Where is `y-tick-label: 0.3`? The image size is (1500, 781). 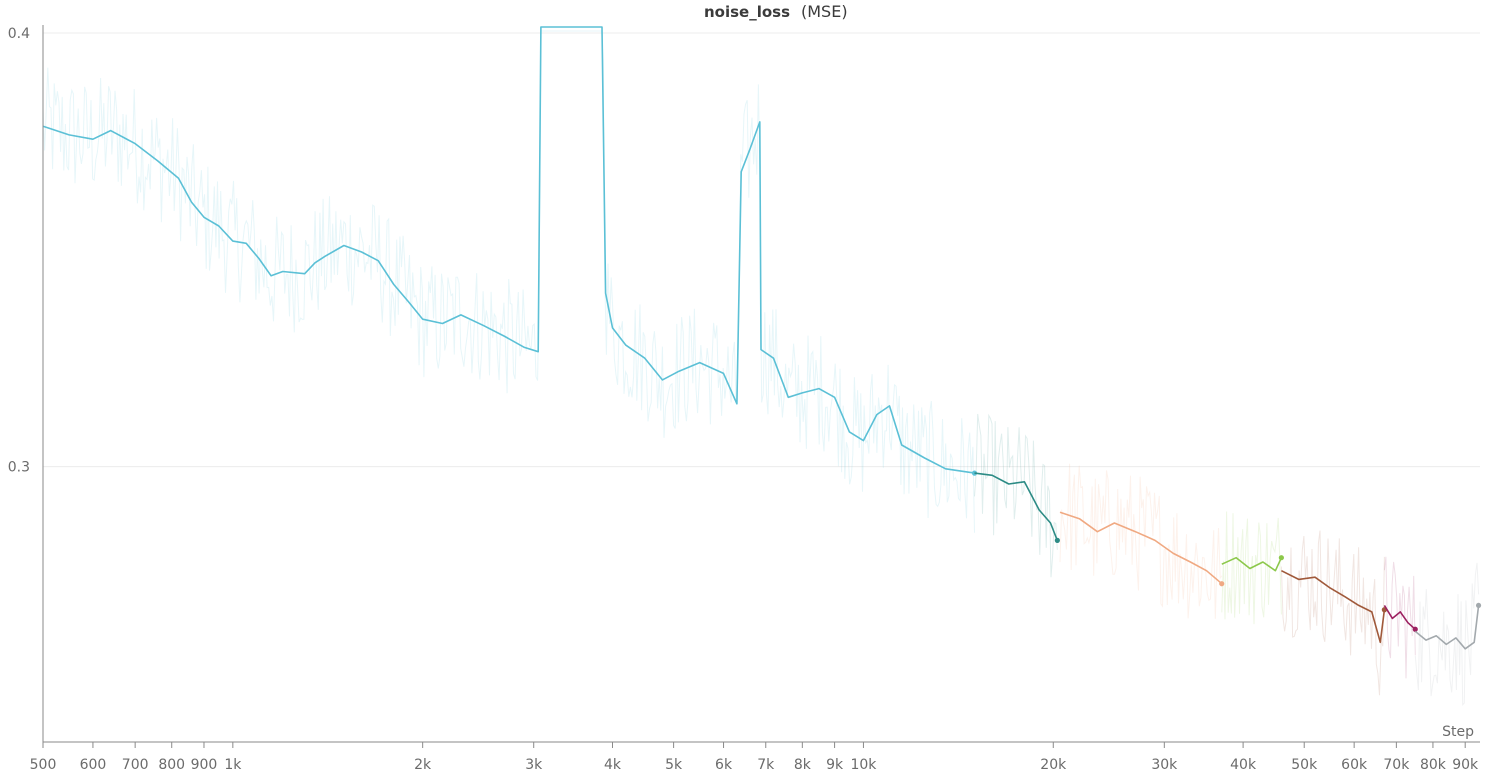
y-tick-label: 0.3 is located at coordinates (19, 468).